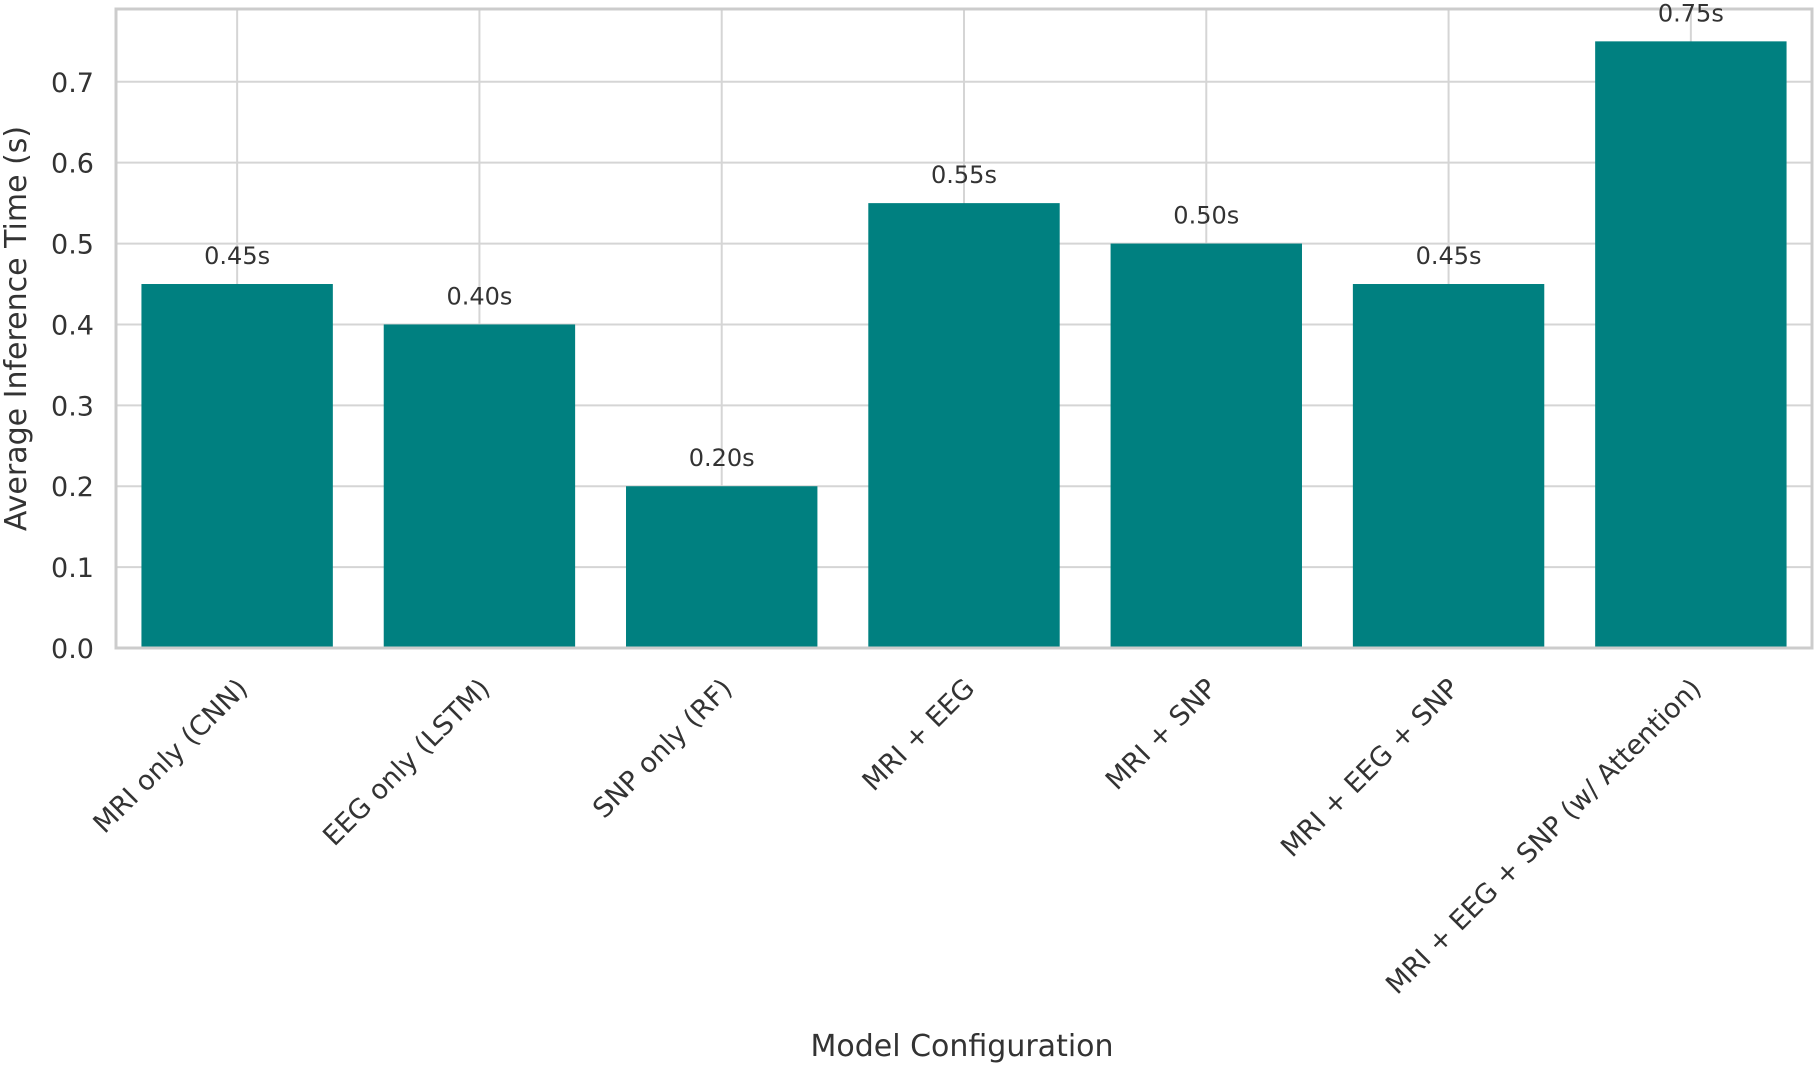 The width and height of the screenshot is (1815, 1065). I want to click on x-axis-title: Model Configuration, so click(961, 1046).